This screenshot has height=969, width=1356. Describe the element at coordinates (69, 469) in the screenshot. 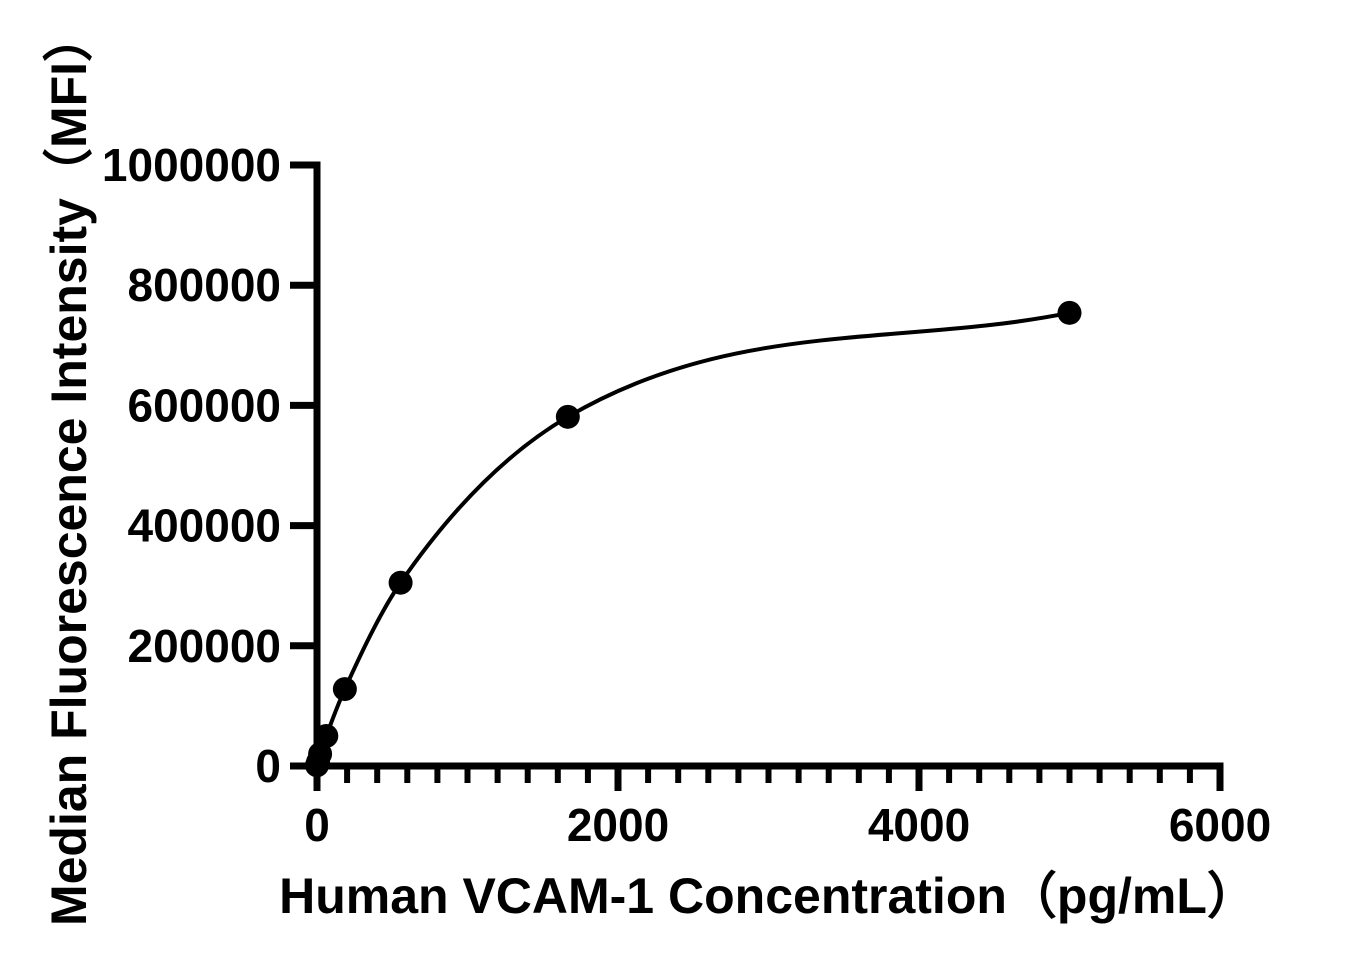

I see `y-axis-title: Median Fluorescence Intensity（MFI）` at that location.